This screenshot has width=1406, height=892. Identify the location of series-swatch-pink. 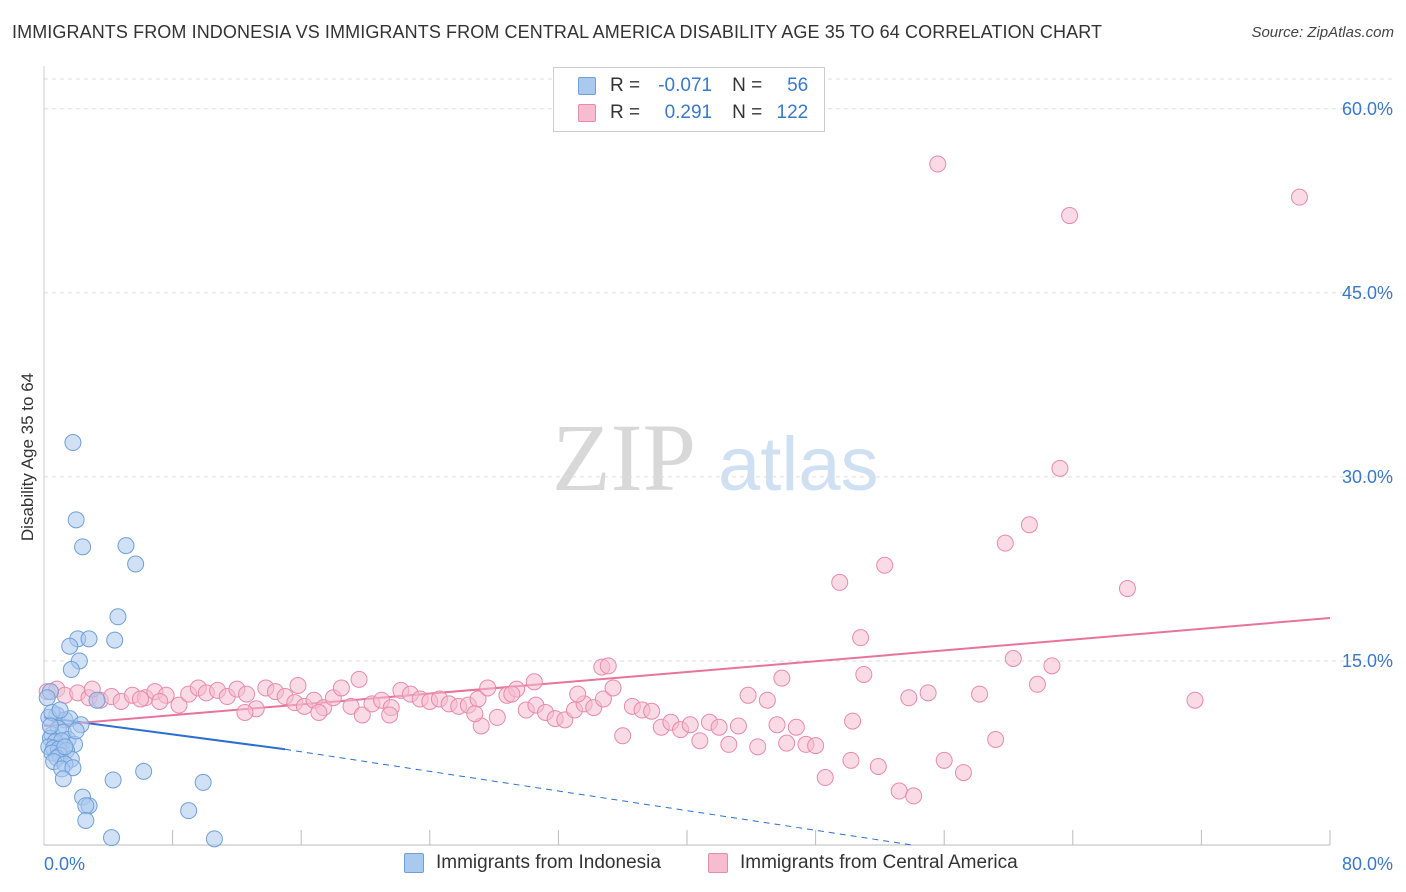
(718, 863).